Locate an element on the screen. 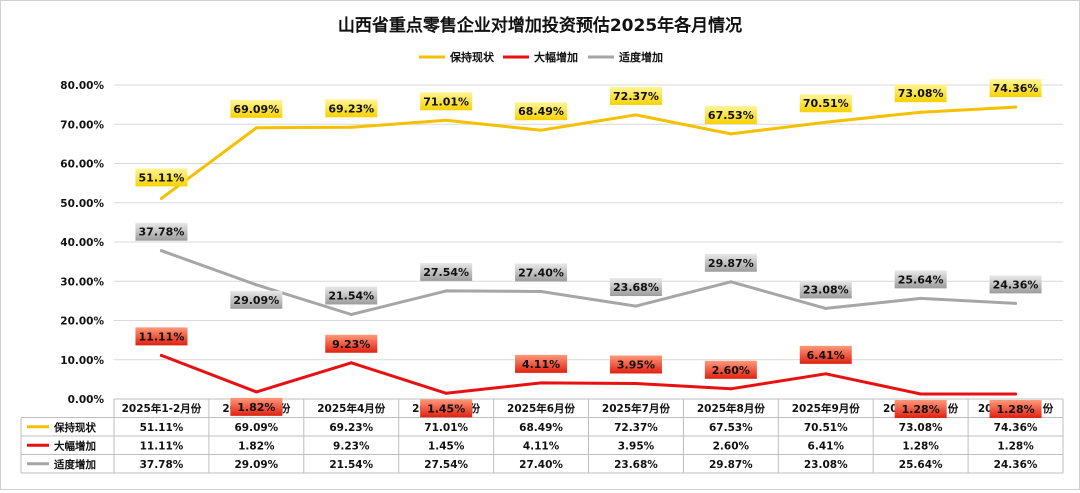 The height and width of the screenshot is (493, 1080). y-tick-label: 70.00% is located at coordinates (82, 125).